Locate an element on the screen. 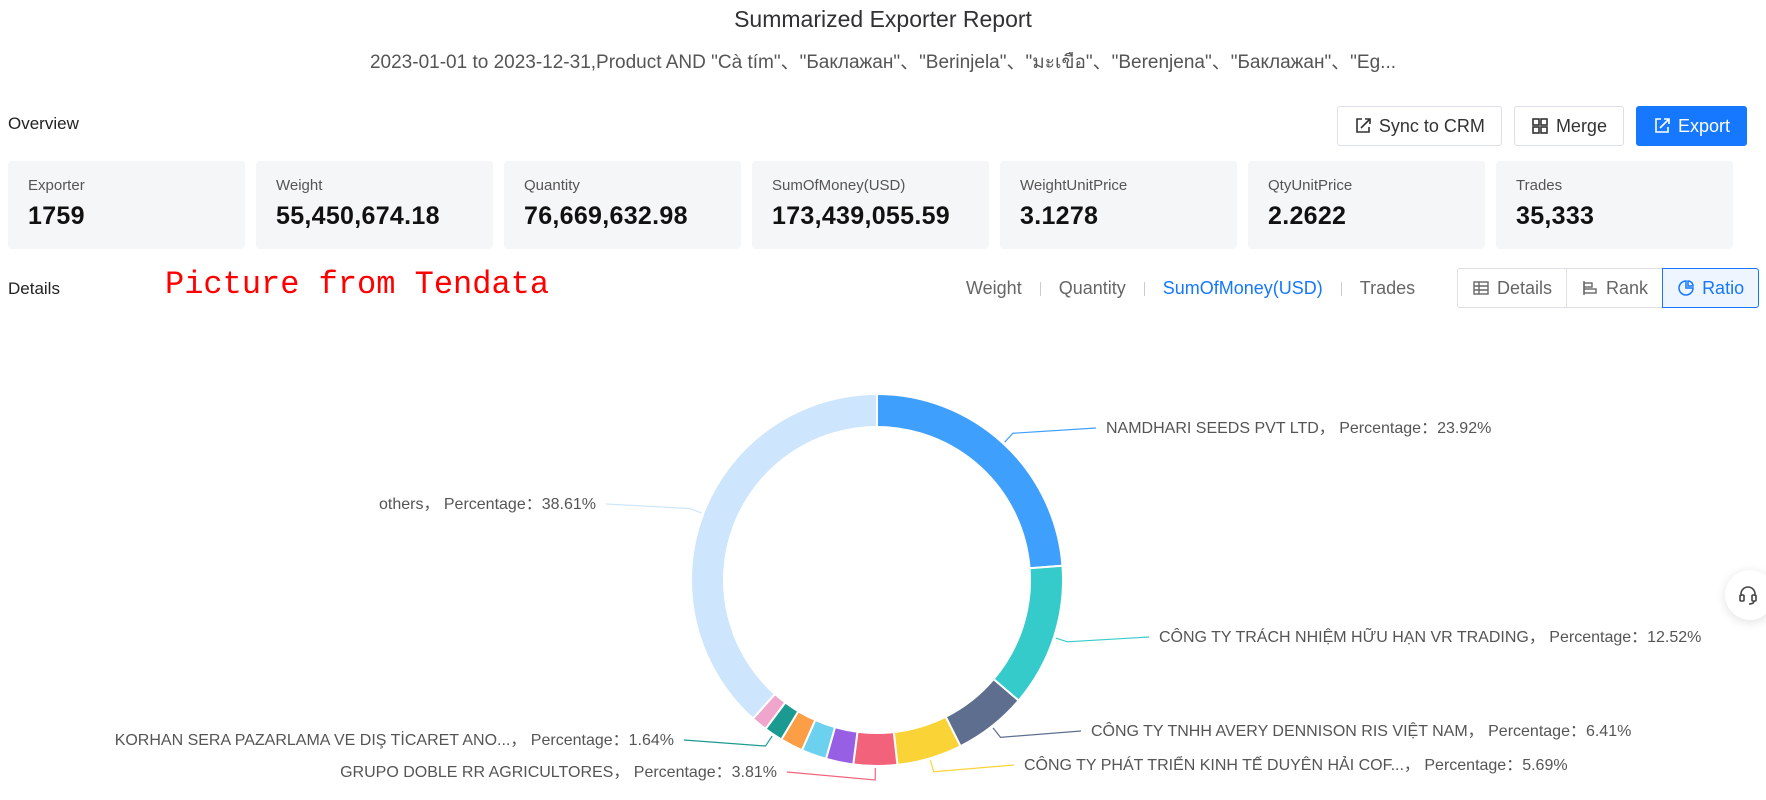 Image resolution: width=1766 pixels, height=800 pixels. merge-label: Merge is located at coordinates (1581, 125).